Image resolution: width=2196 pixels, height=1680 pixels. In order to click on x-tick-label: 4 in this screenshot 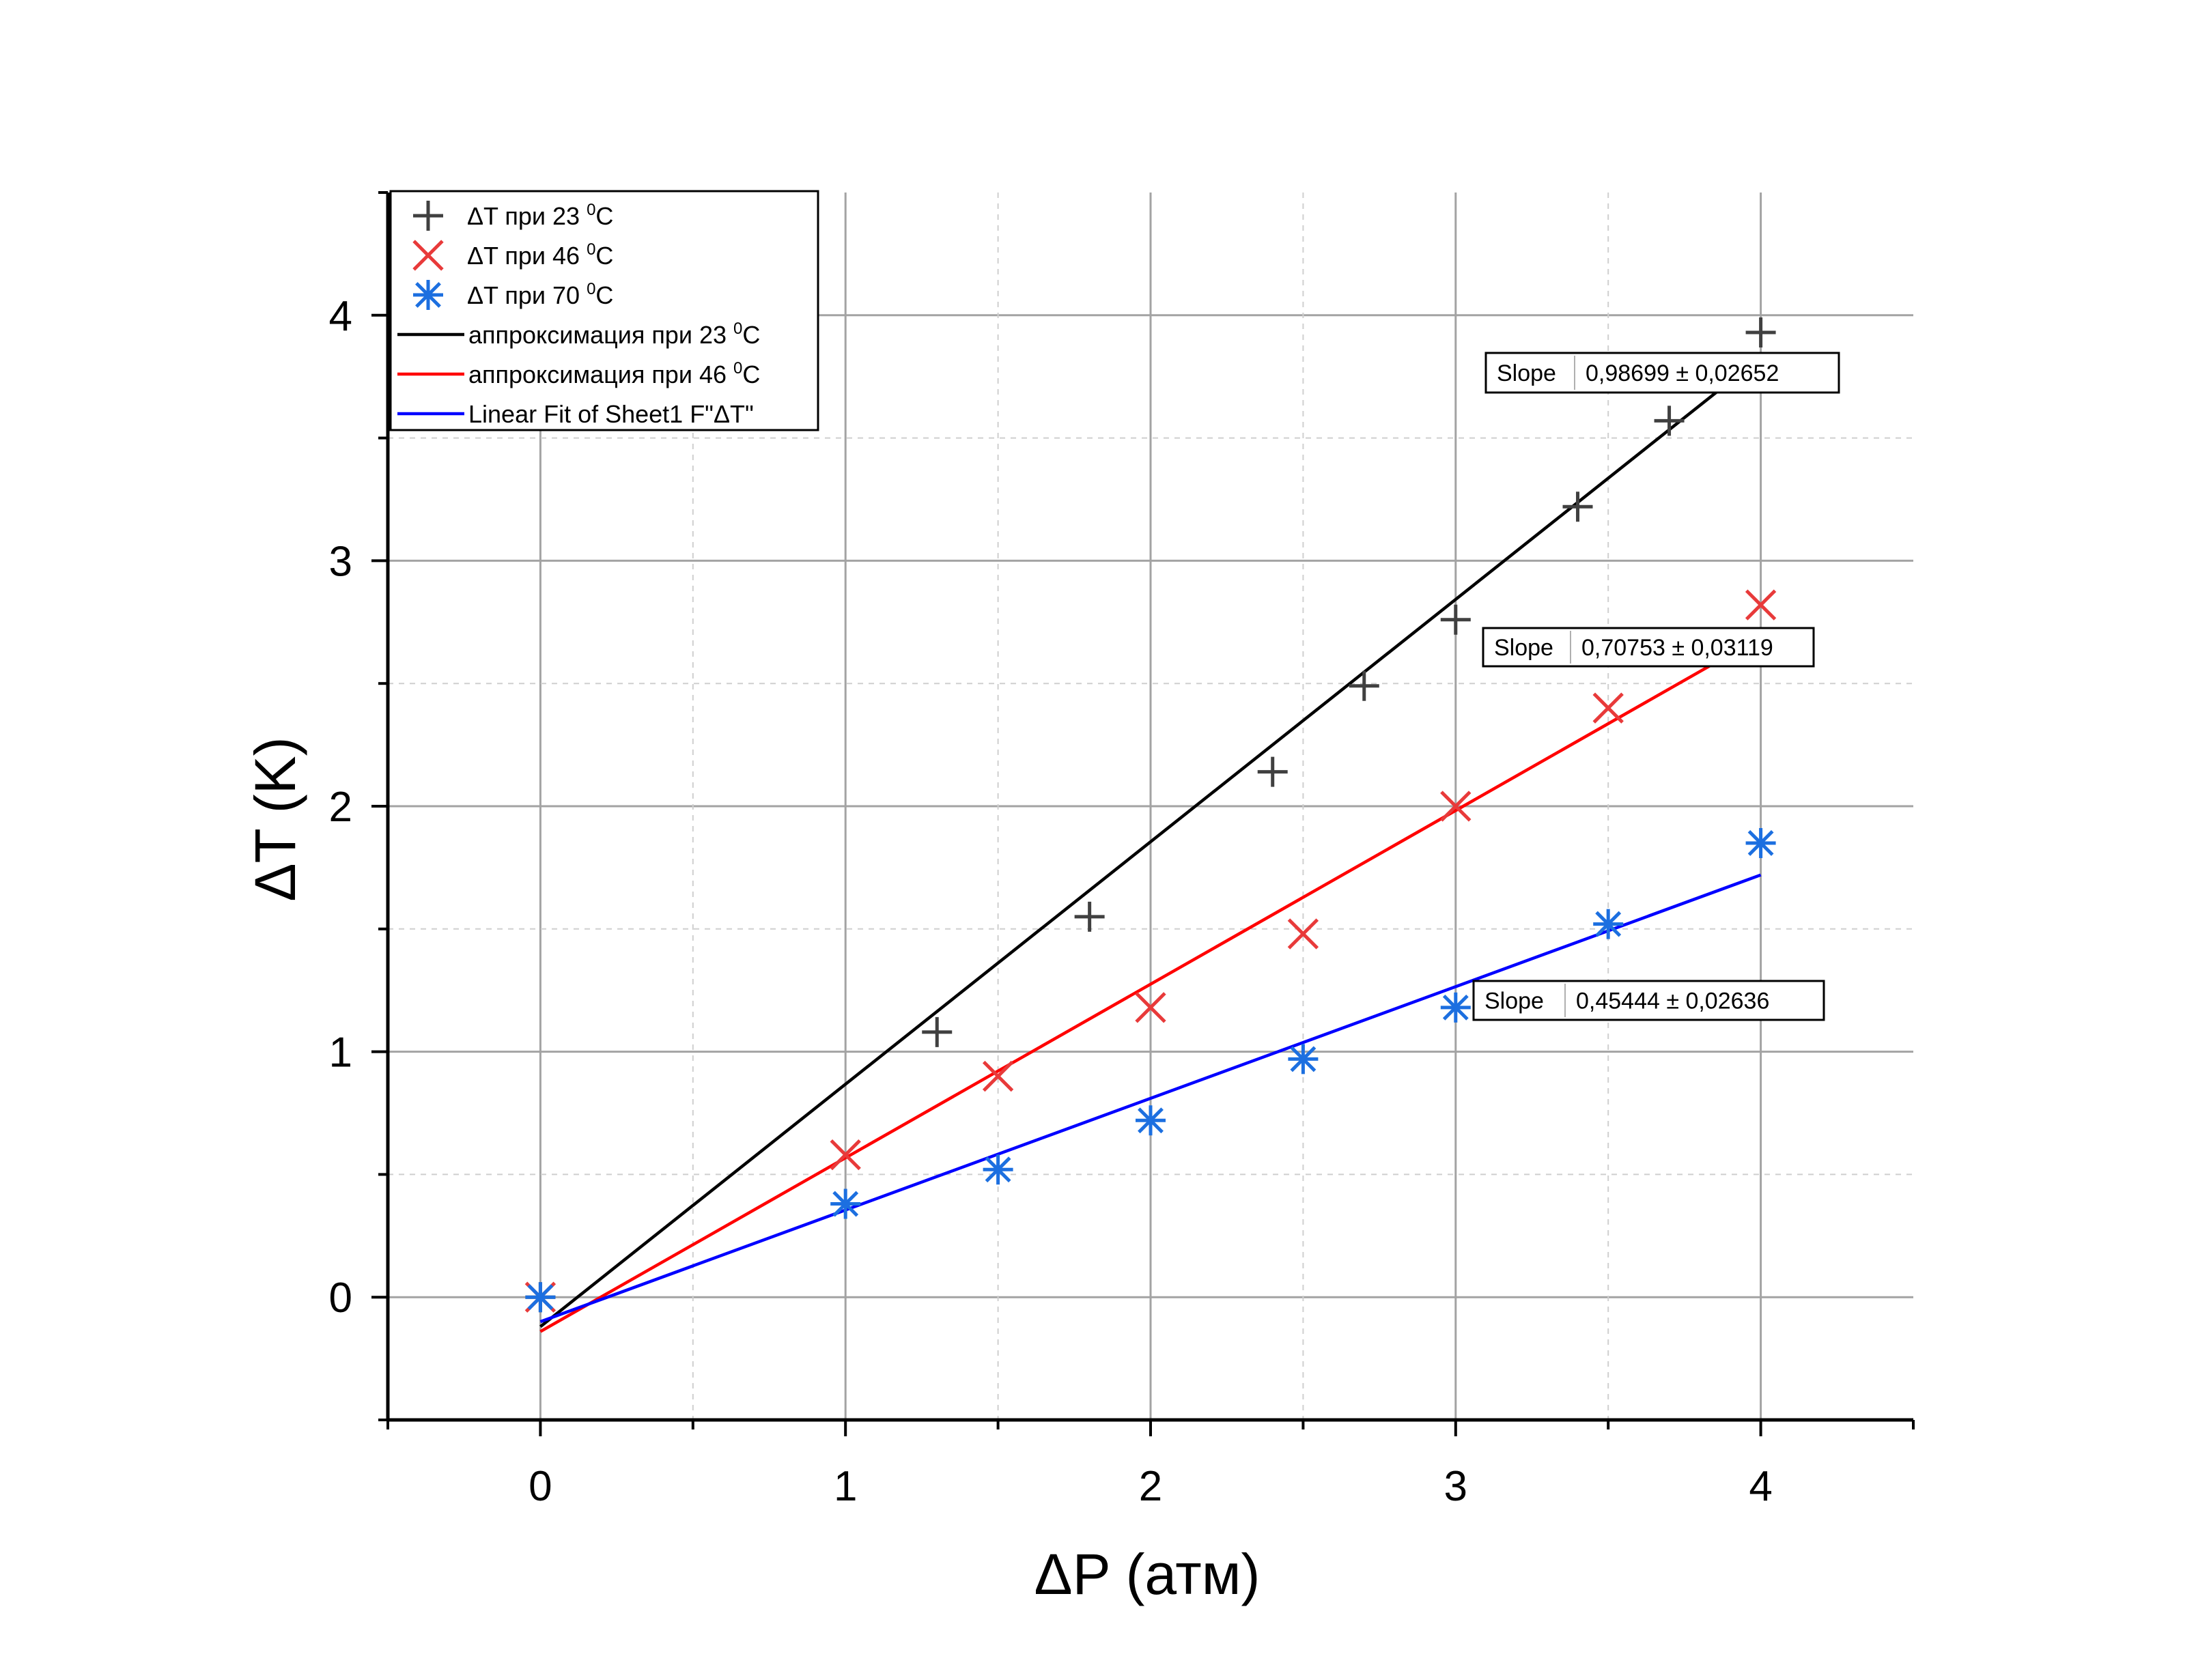, I will do `click(1761, 1486)`.